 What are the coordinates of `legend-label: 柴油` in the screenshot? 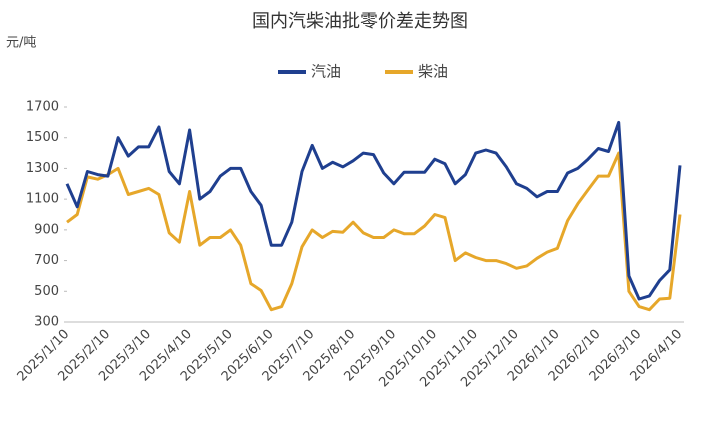 It's located at (433, 72).